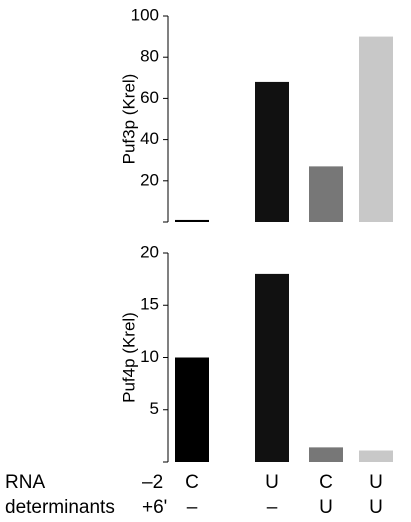  Describe the element at coordinates (149, 138) in the screenshot. I see `y-tick-label: 40` at that location.